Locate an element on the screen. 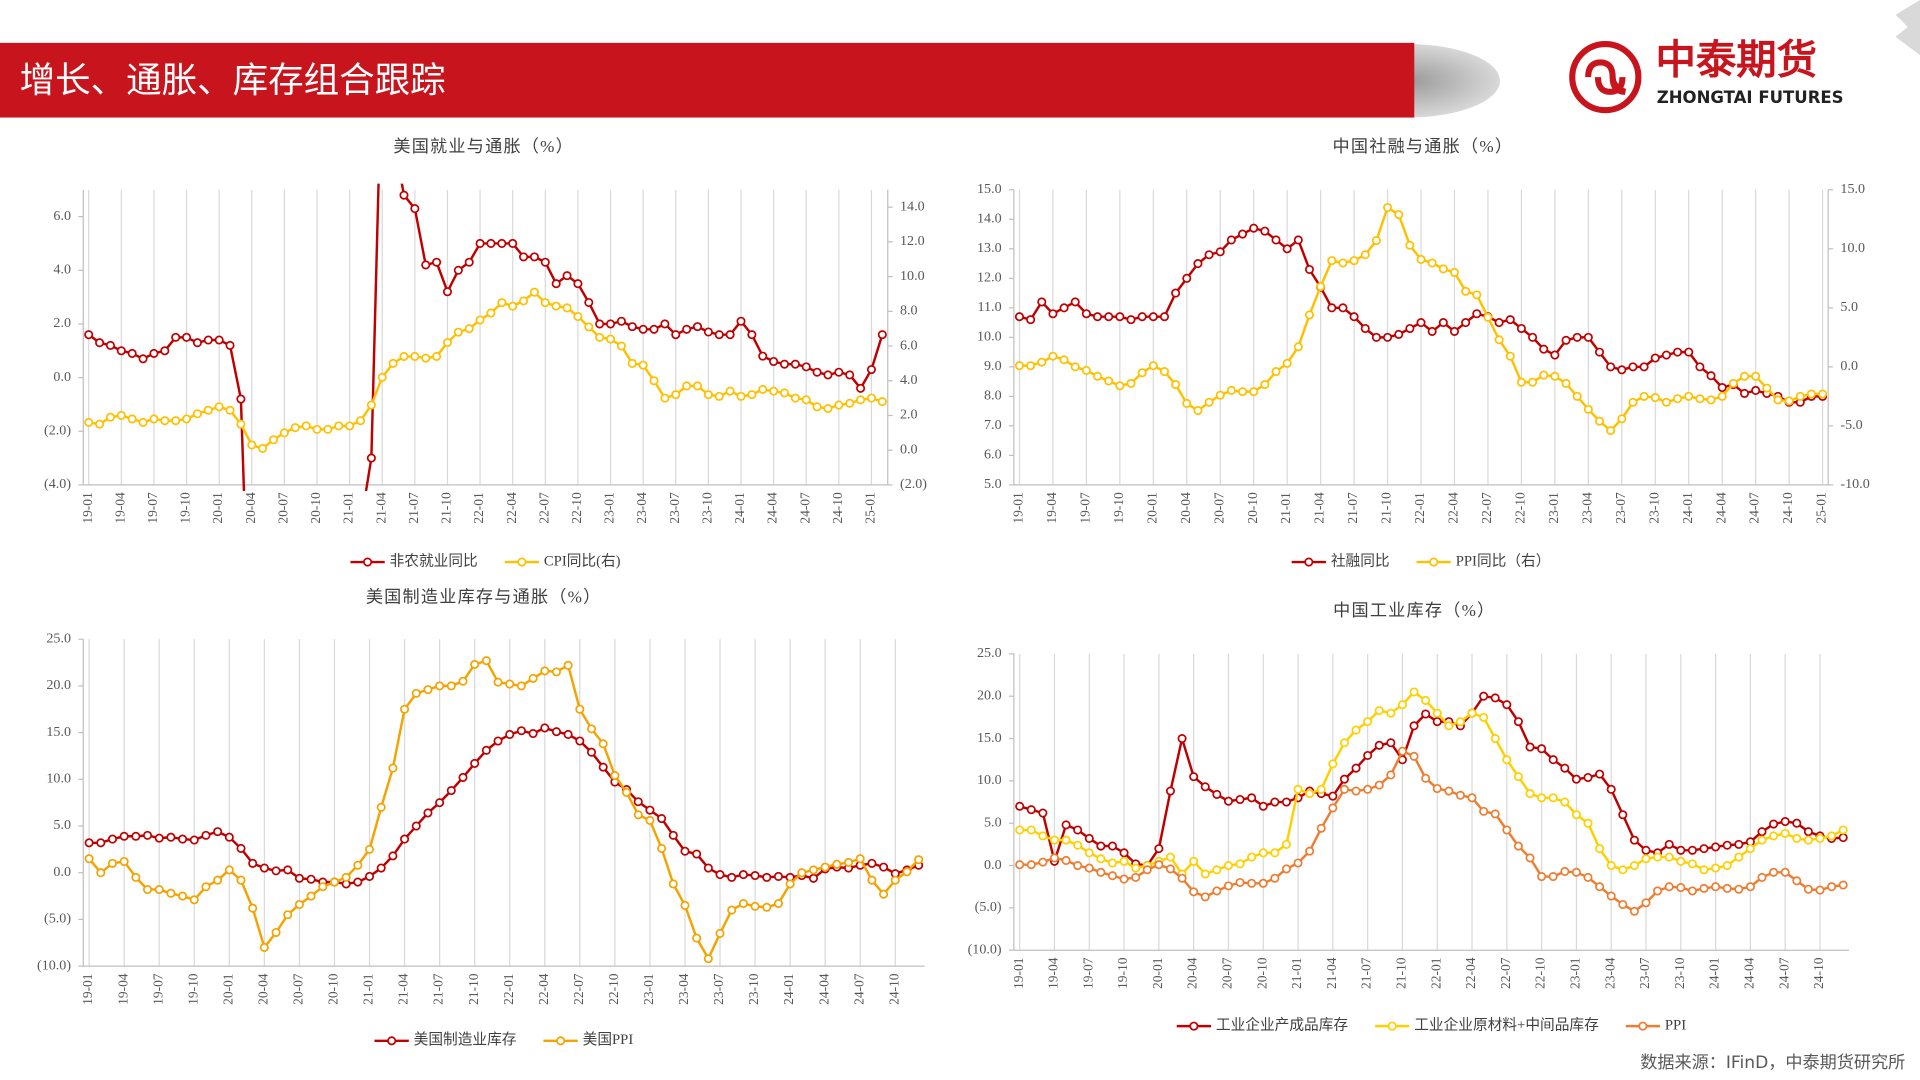 The height and width of the screenshot is (1080, 1920). legend-label: 美国PPI is located at coordinates (608, 1039).